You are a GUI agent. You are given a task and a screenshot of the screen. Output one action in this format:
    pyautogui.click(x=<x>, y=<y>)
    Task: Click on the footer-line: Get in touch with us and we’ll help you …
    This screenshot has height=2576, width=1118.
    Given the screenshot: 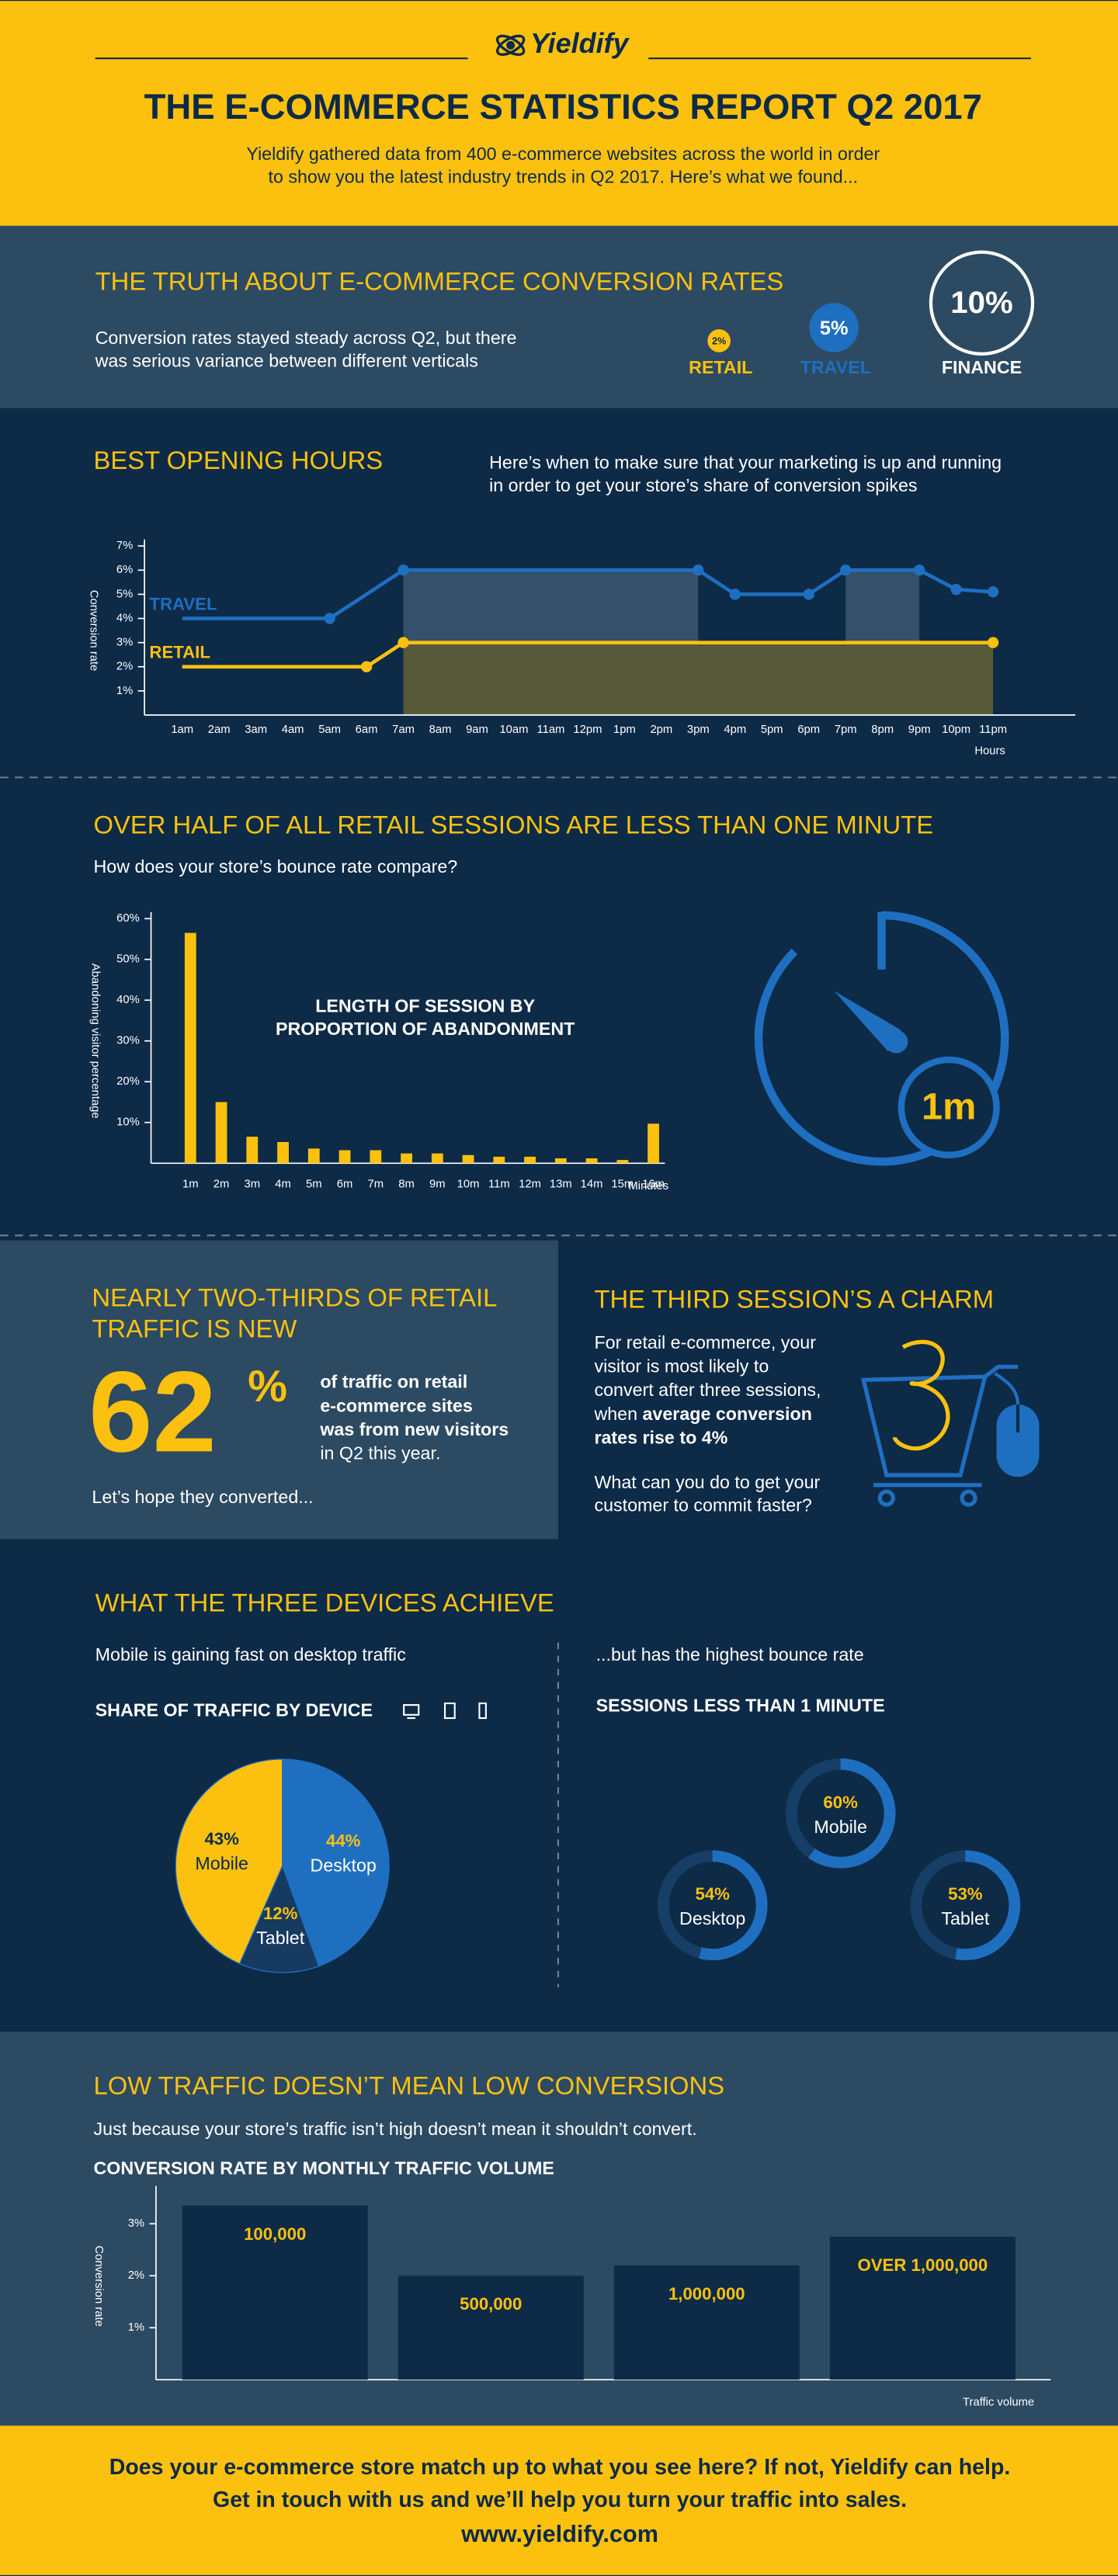 What is the action you would take?
    pyautogui.click(x=560, y=2499)
    